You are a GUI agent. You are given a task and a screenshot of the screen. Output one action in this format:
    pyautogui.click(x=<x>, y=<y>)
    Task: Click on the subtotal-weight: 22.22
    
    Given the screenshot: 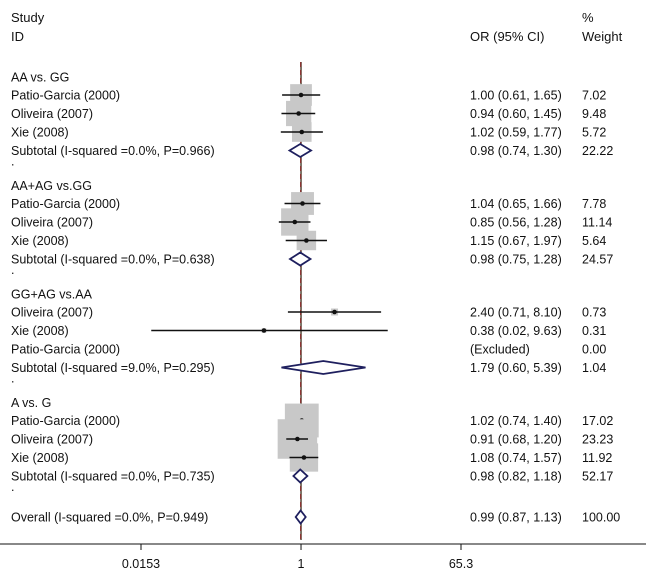 What is the action you would take?
    pyautogui.click(x=597, y=151)
    